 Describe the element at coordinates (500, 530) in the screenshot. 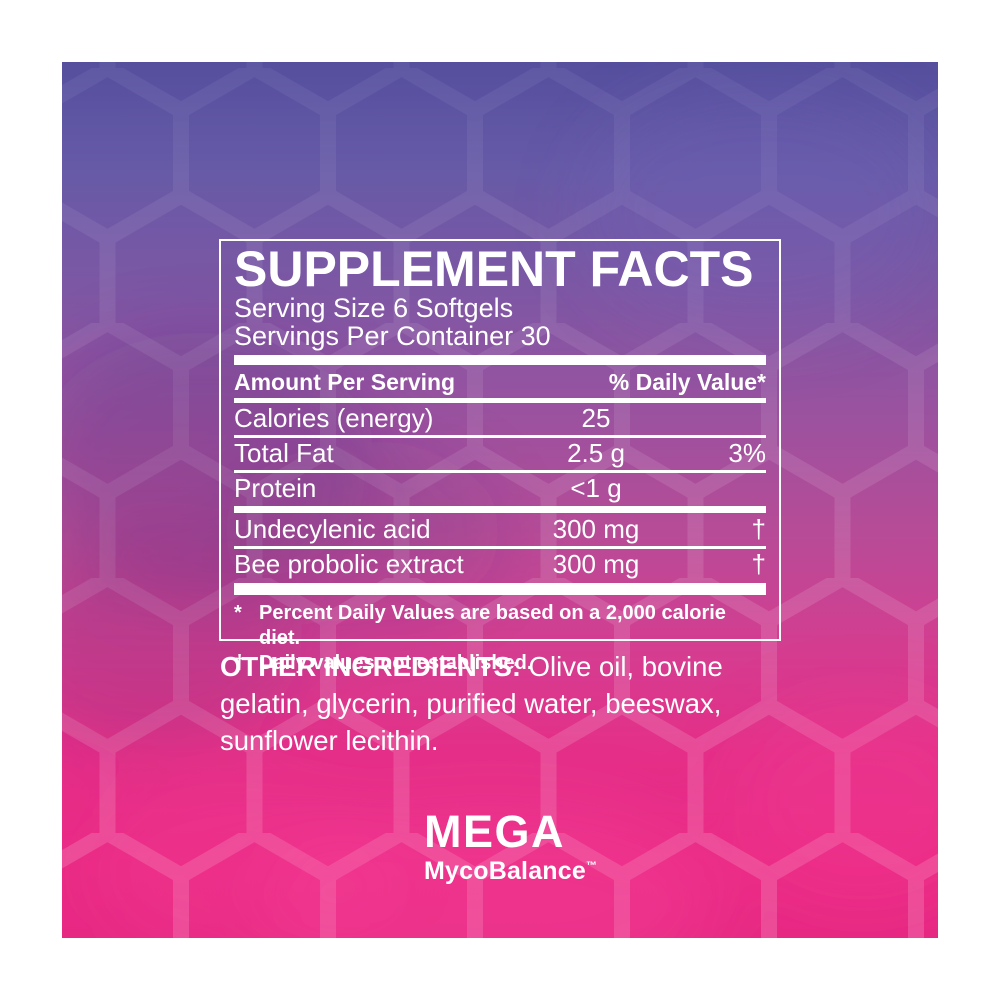

I see `table-row-undecylenic-acid: Undecylenic acid 300 mg †` at that location.